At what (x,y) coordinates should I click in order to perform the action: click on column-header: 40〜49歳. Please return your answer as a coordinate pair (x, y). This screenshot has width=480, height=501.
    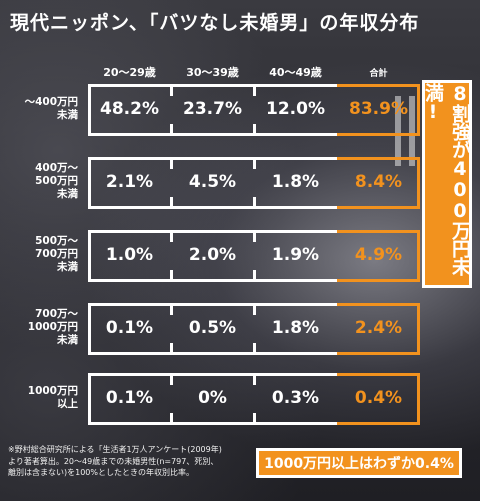
    Looking at the image, I should click on (295, 72).